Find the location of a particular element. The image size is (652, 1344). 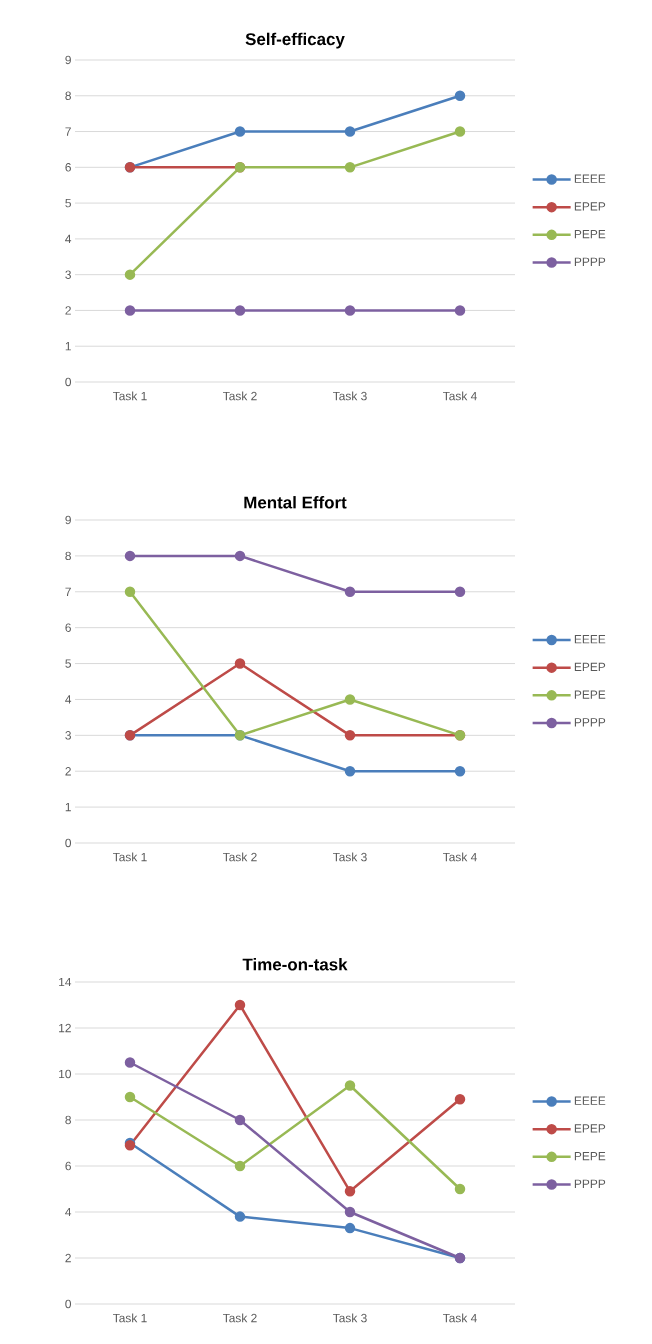

y-tick-label: 14 is located at coordinates (65, 982).